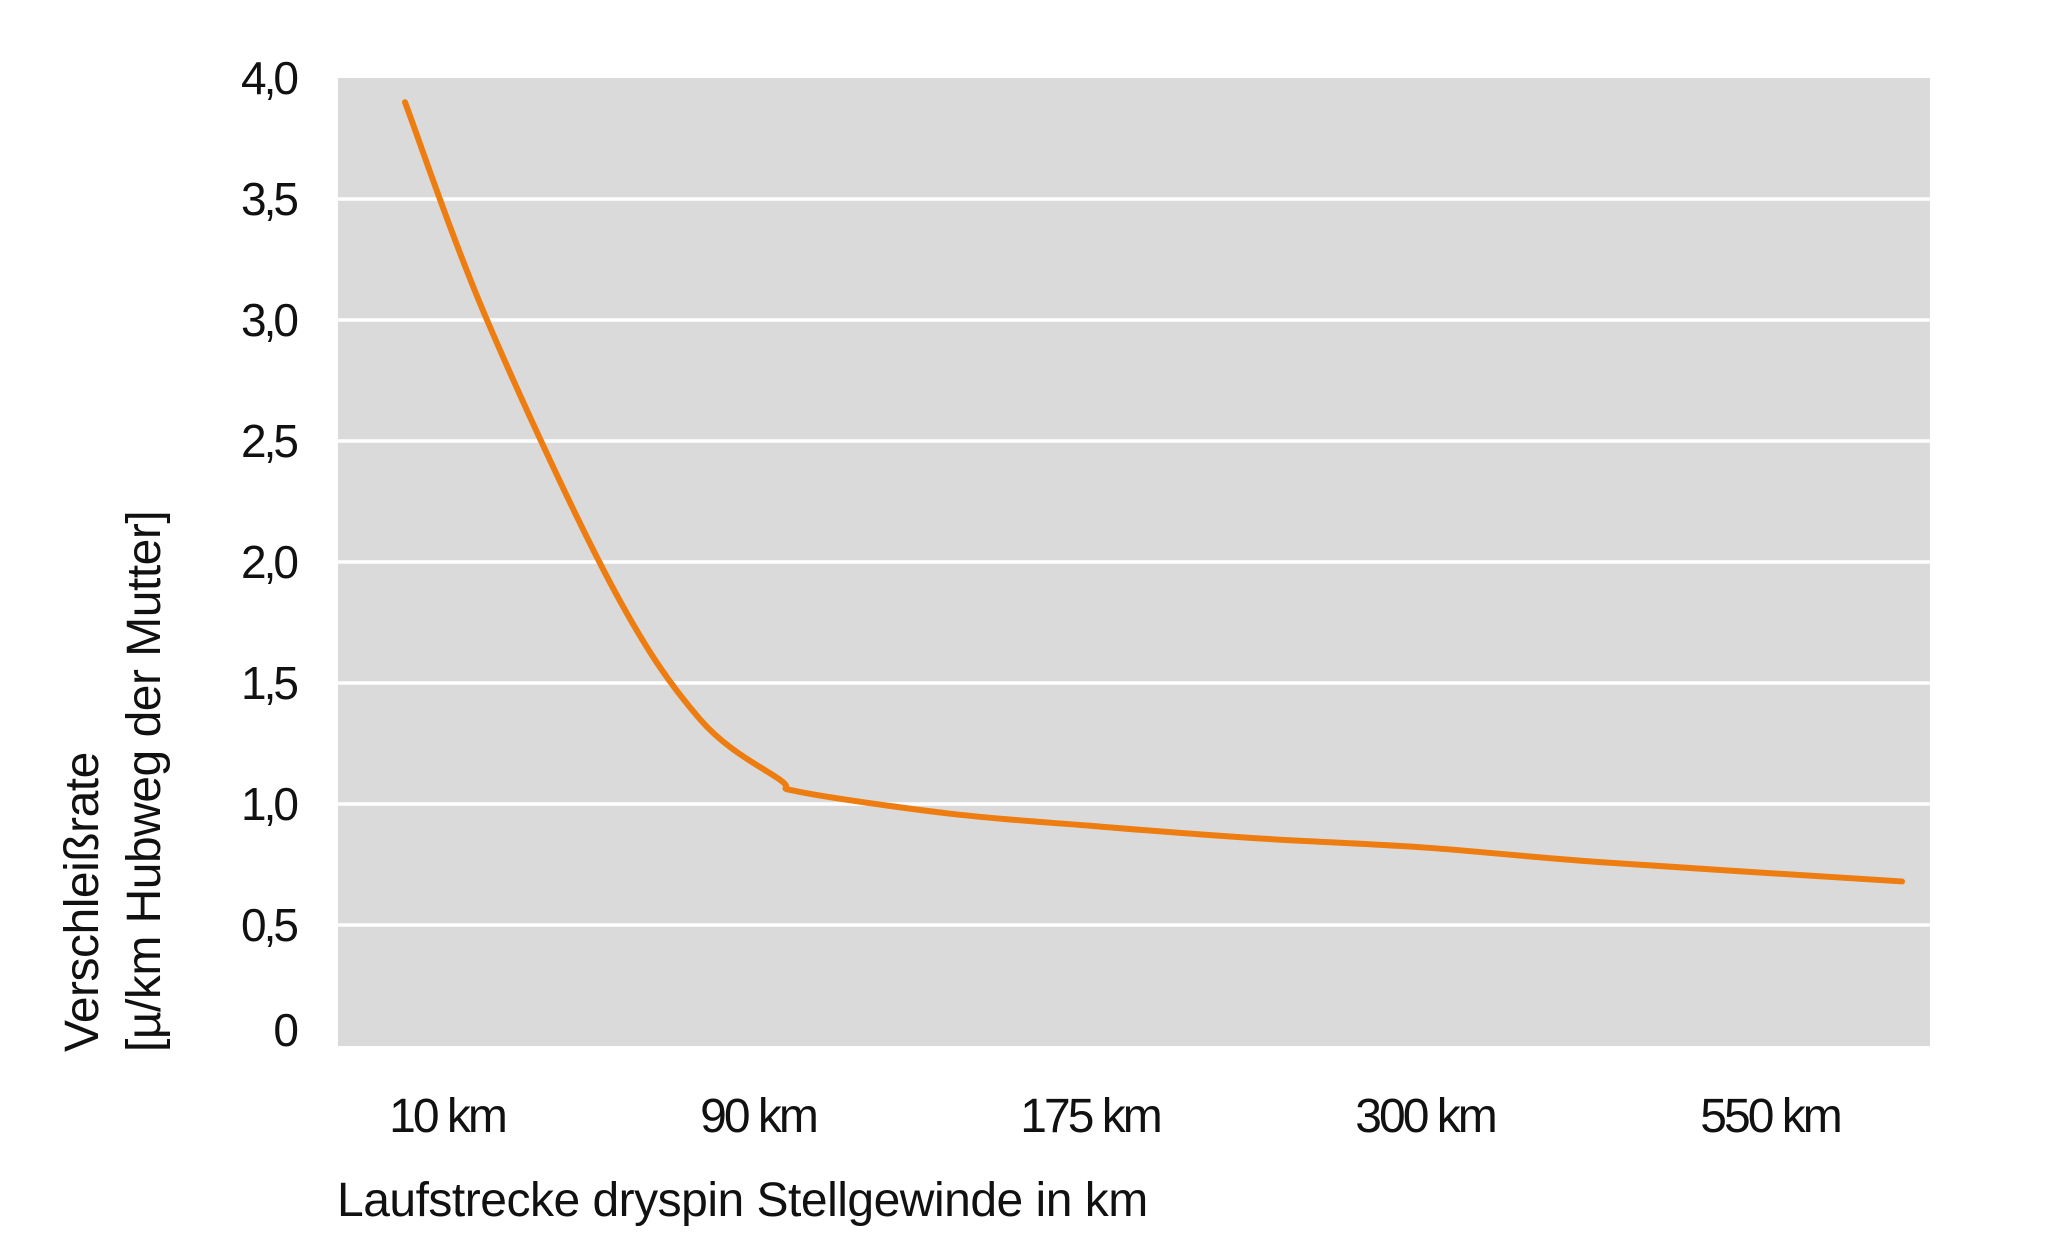 This screenshot has width=2048, height=1236. I want to click on y-tick-label: 4,0, so click(269, 78).